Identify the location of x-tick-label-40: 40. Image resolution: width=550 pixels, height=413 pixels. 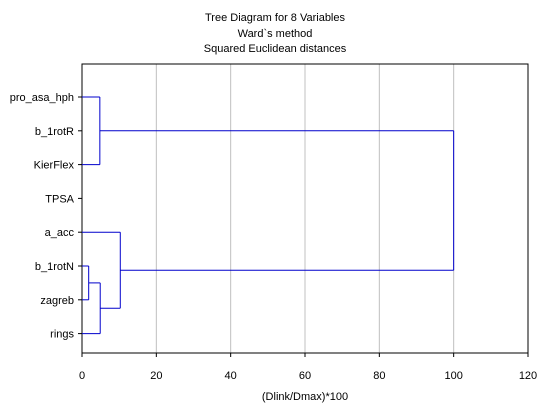
(231, 376).